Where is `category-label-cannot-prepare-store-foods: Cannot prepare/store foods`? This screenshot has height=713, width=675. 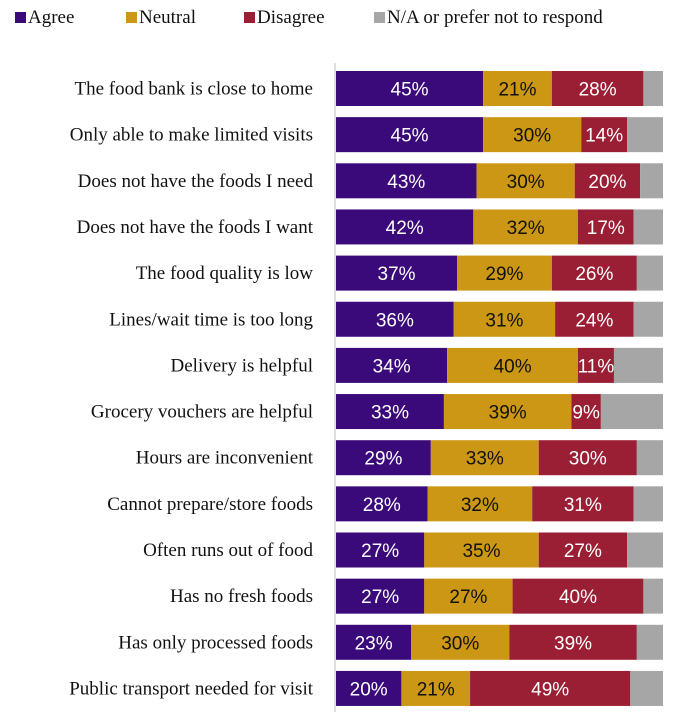
category-label-cannot-prepare-store-foods: Cannot prepare/store foods is located at coordinates (210, 504).